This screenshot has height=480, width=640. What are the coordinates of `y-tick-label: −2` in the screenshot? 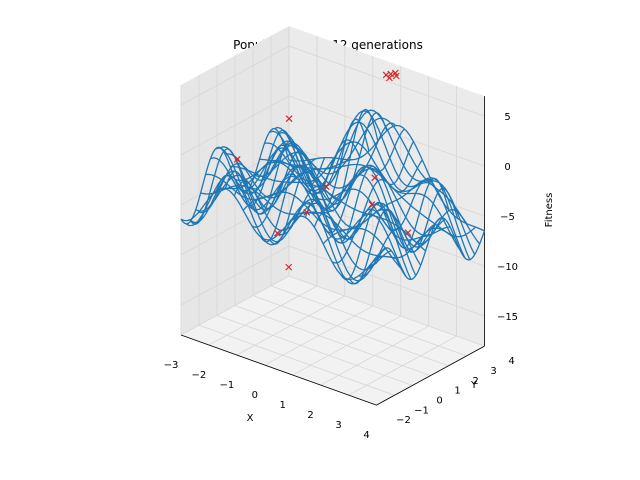 It's located at (403, 420).